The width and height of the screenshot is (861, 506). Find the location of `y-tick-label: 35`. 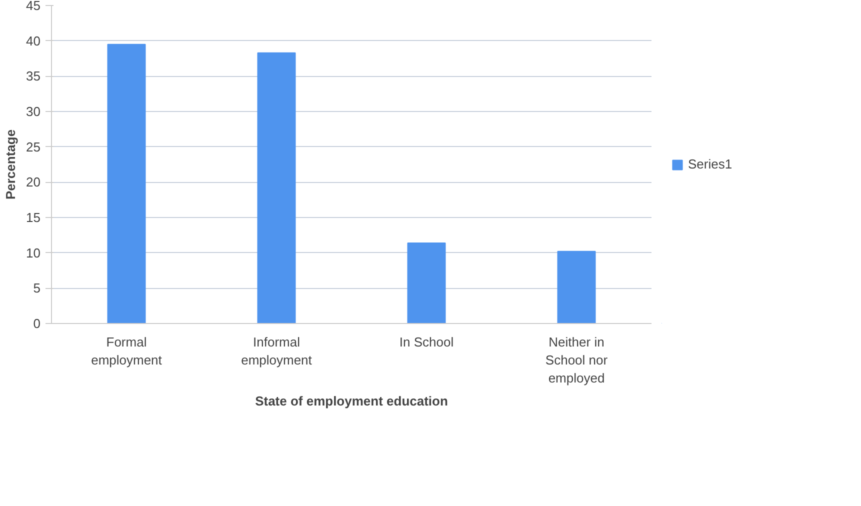

y-tick-label: 35 is located at coordinates (33, 76).